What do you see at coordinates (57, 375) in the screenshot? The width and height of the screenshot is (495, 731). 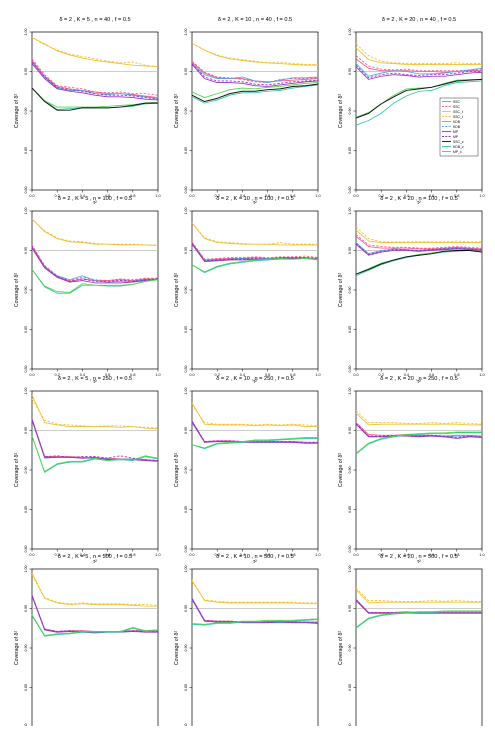 I see `x-tick-label: 0.2` at bounding box center [57, 375].